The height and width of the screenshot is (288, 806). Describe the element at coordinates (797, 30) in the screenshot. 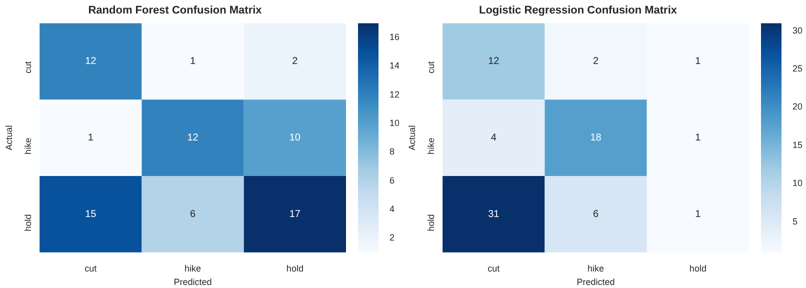

I see `color-bar-label: 30` at that location.